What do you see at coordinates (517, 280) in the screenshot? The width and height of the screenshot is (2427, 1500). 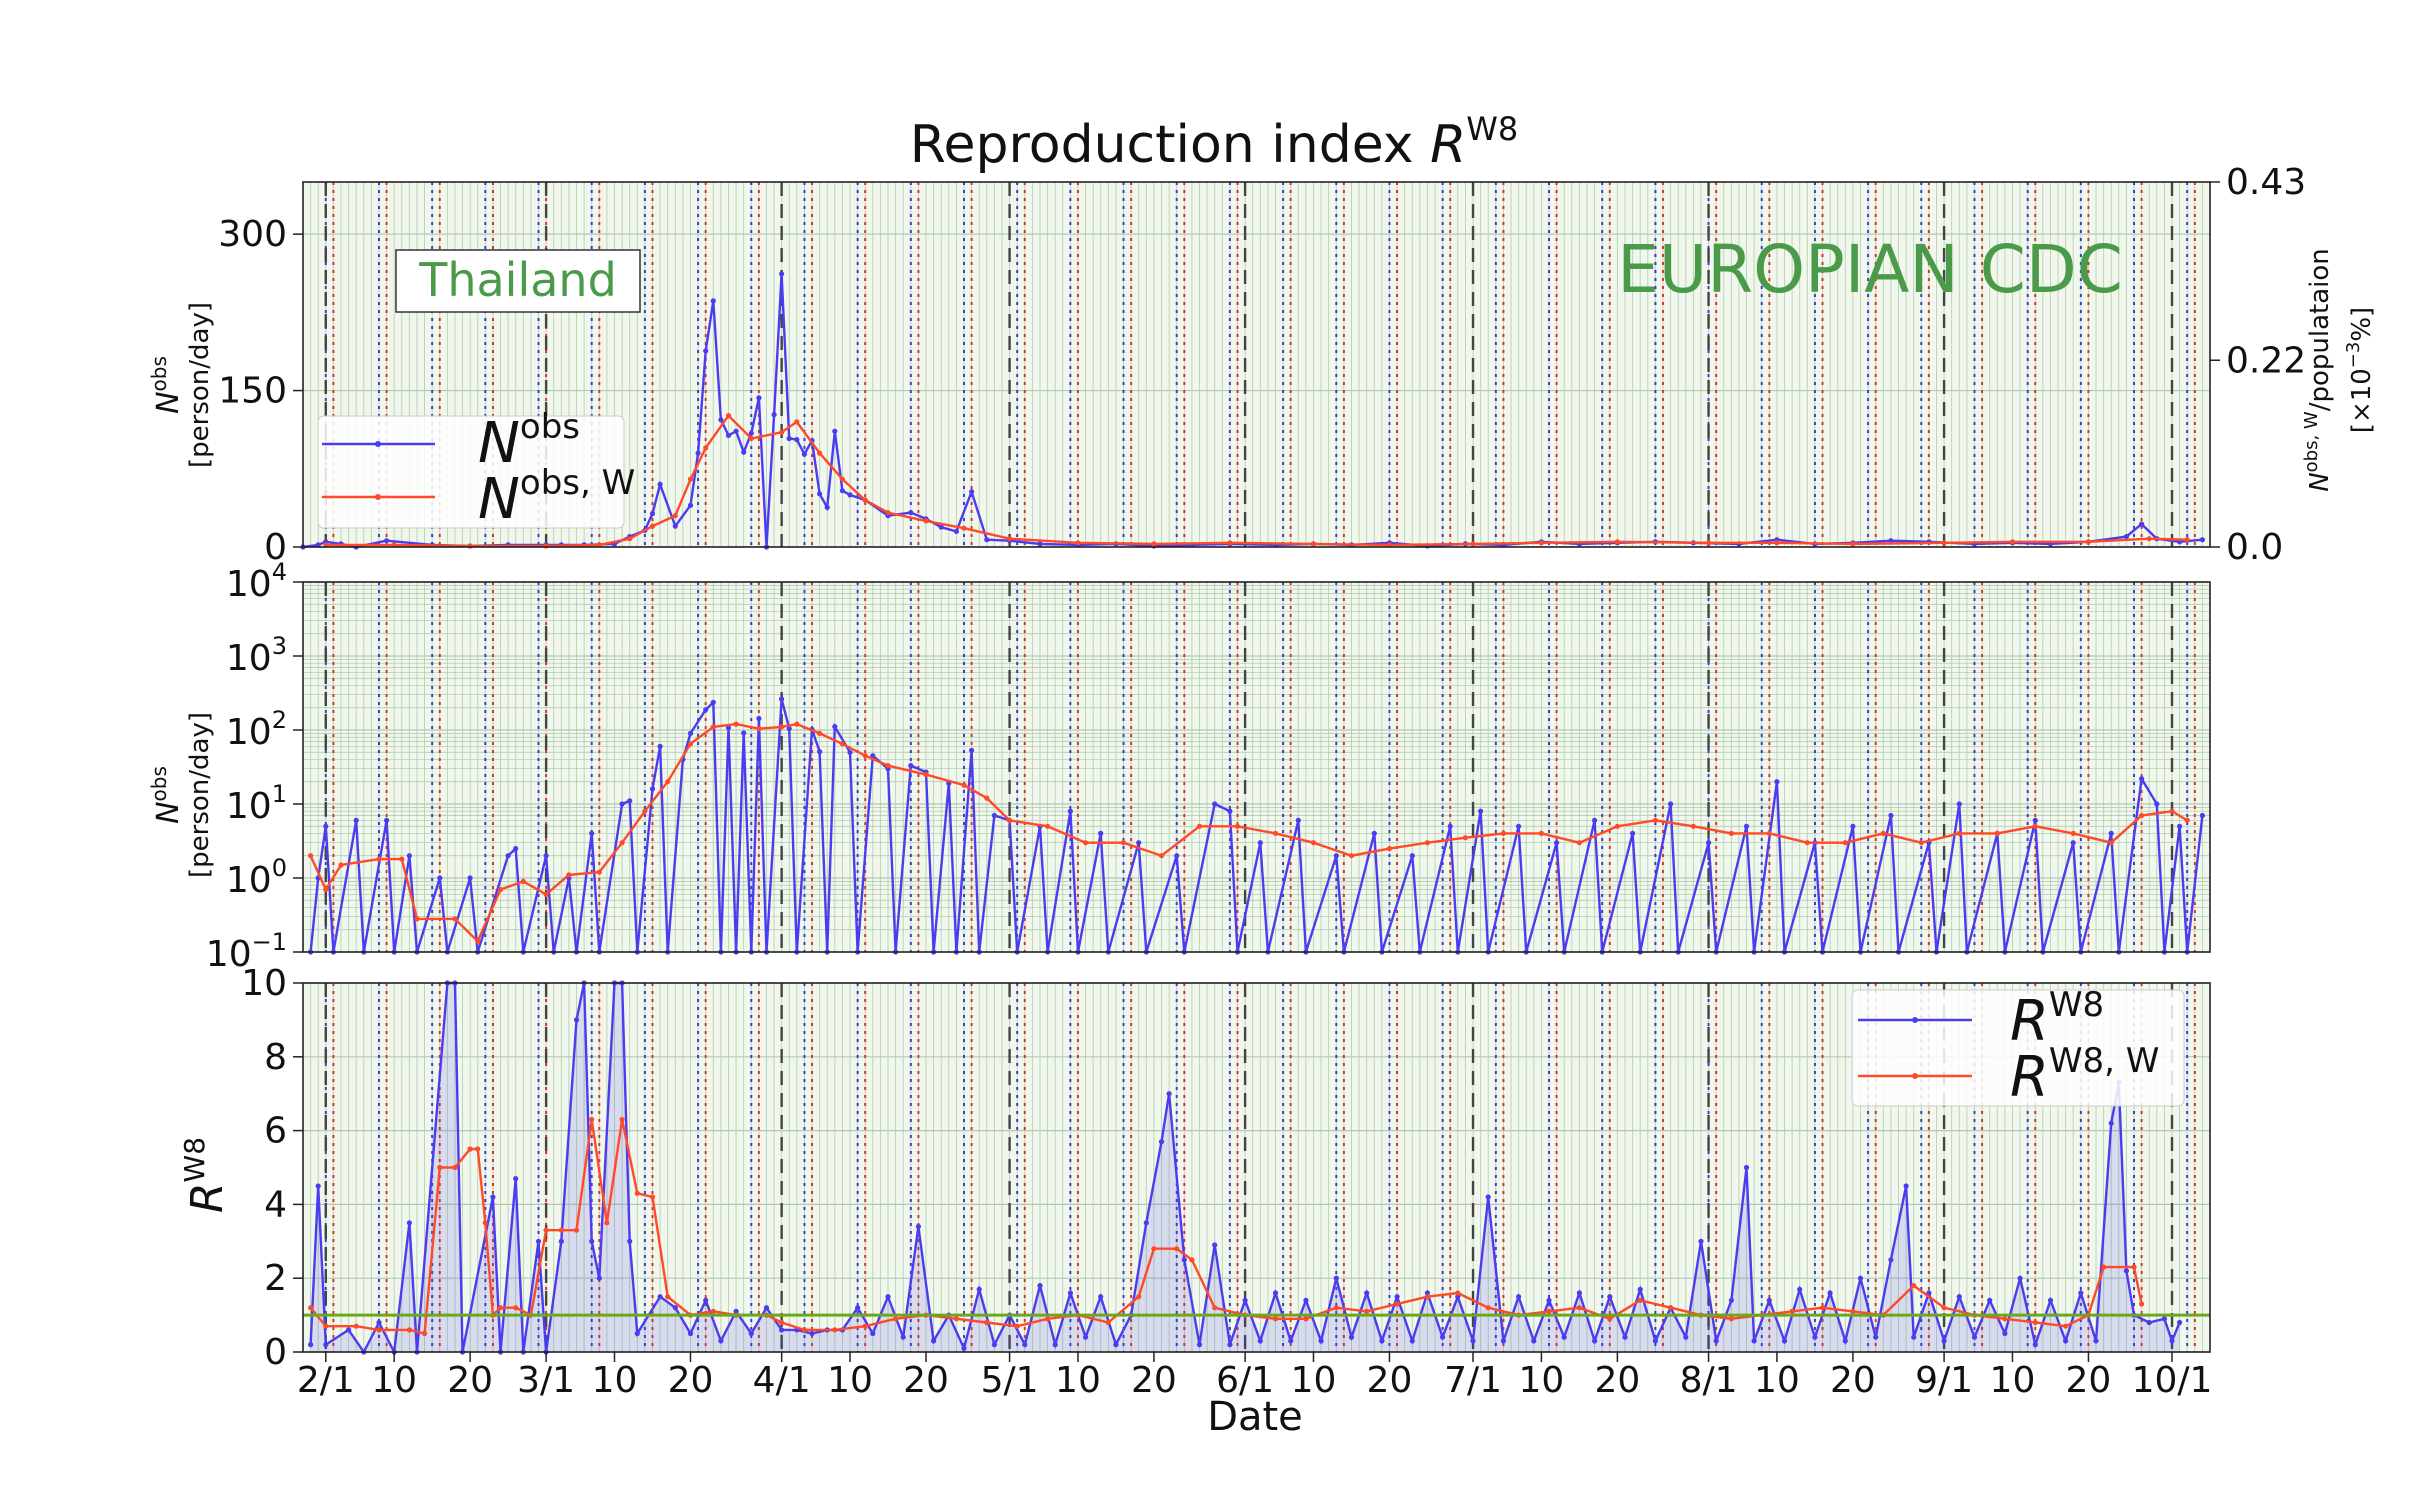 I see `country-label: Thailand` at bounding box center [517, 280].